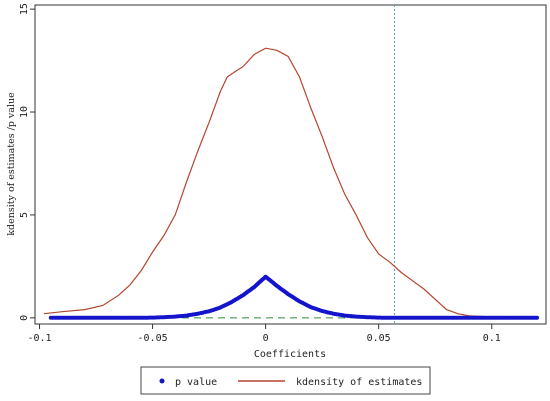 The height and width of the screenshot is (401, 550). I want to click on legend-box, so click(285, 380).